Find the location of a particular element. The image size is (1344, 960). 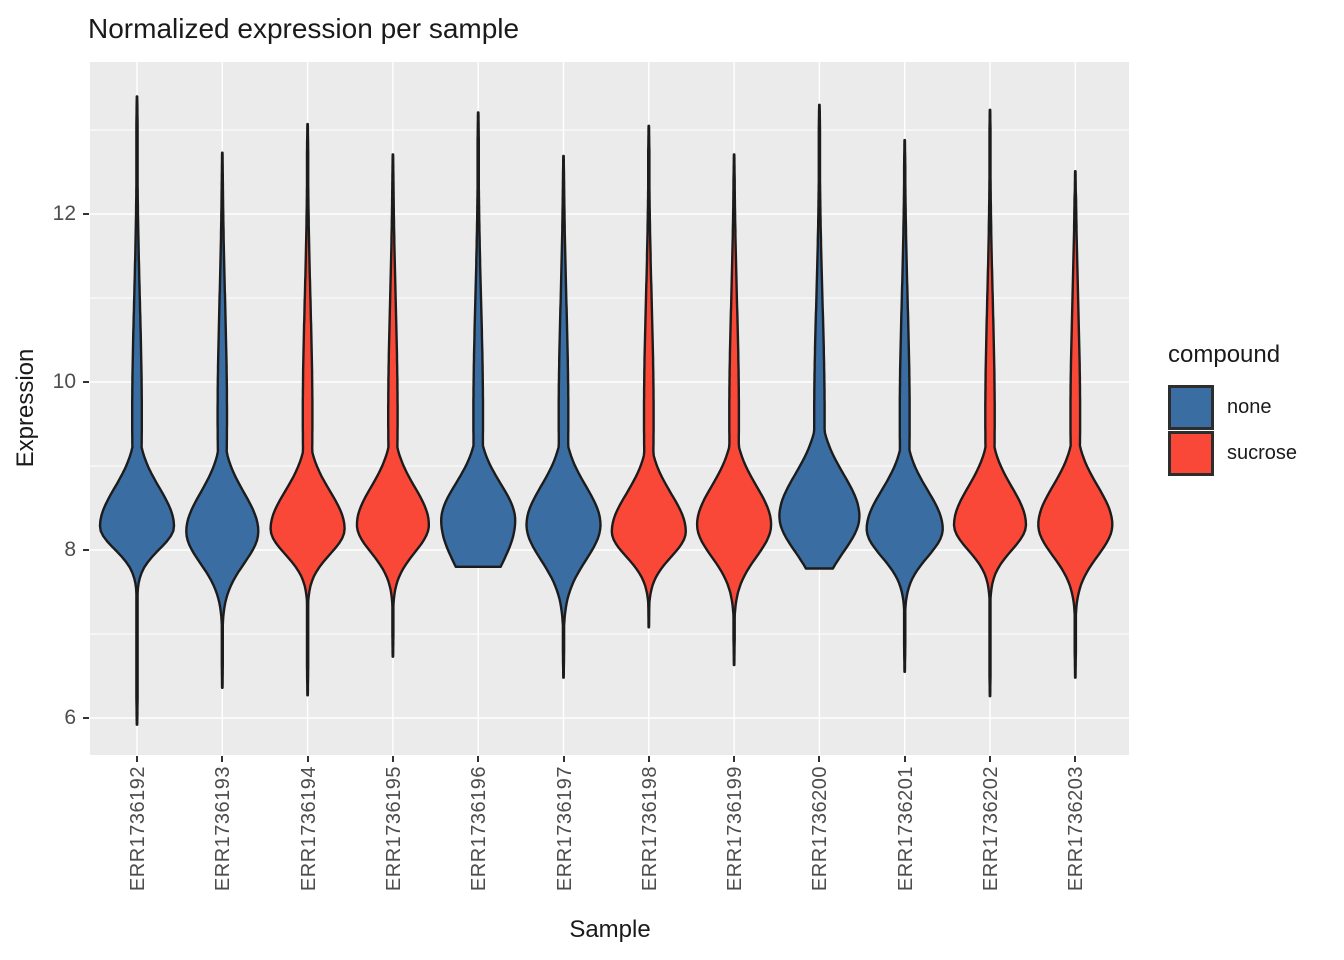

legend-entry-sucrose: sucrose is located at coordinates (1232, 453).